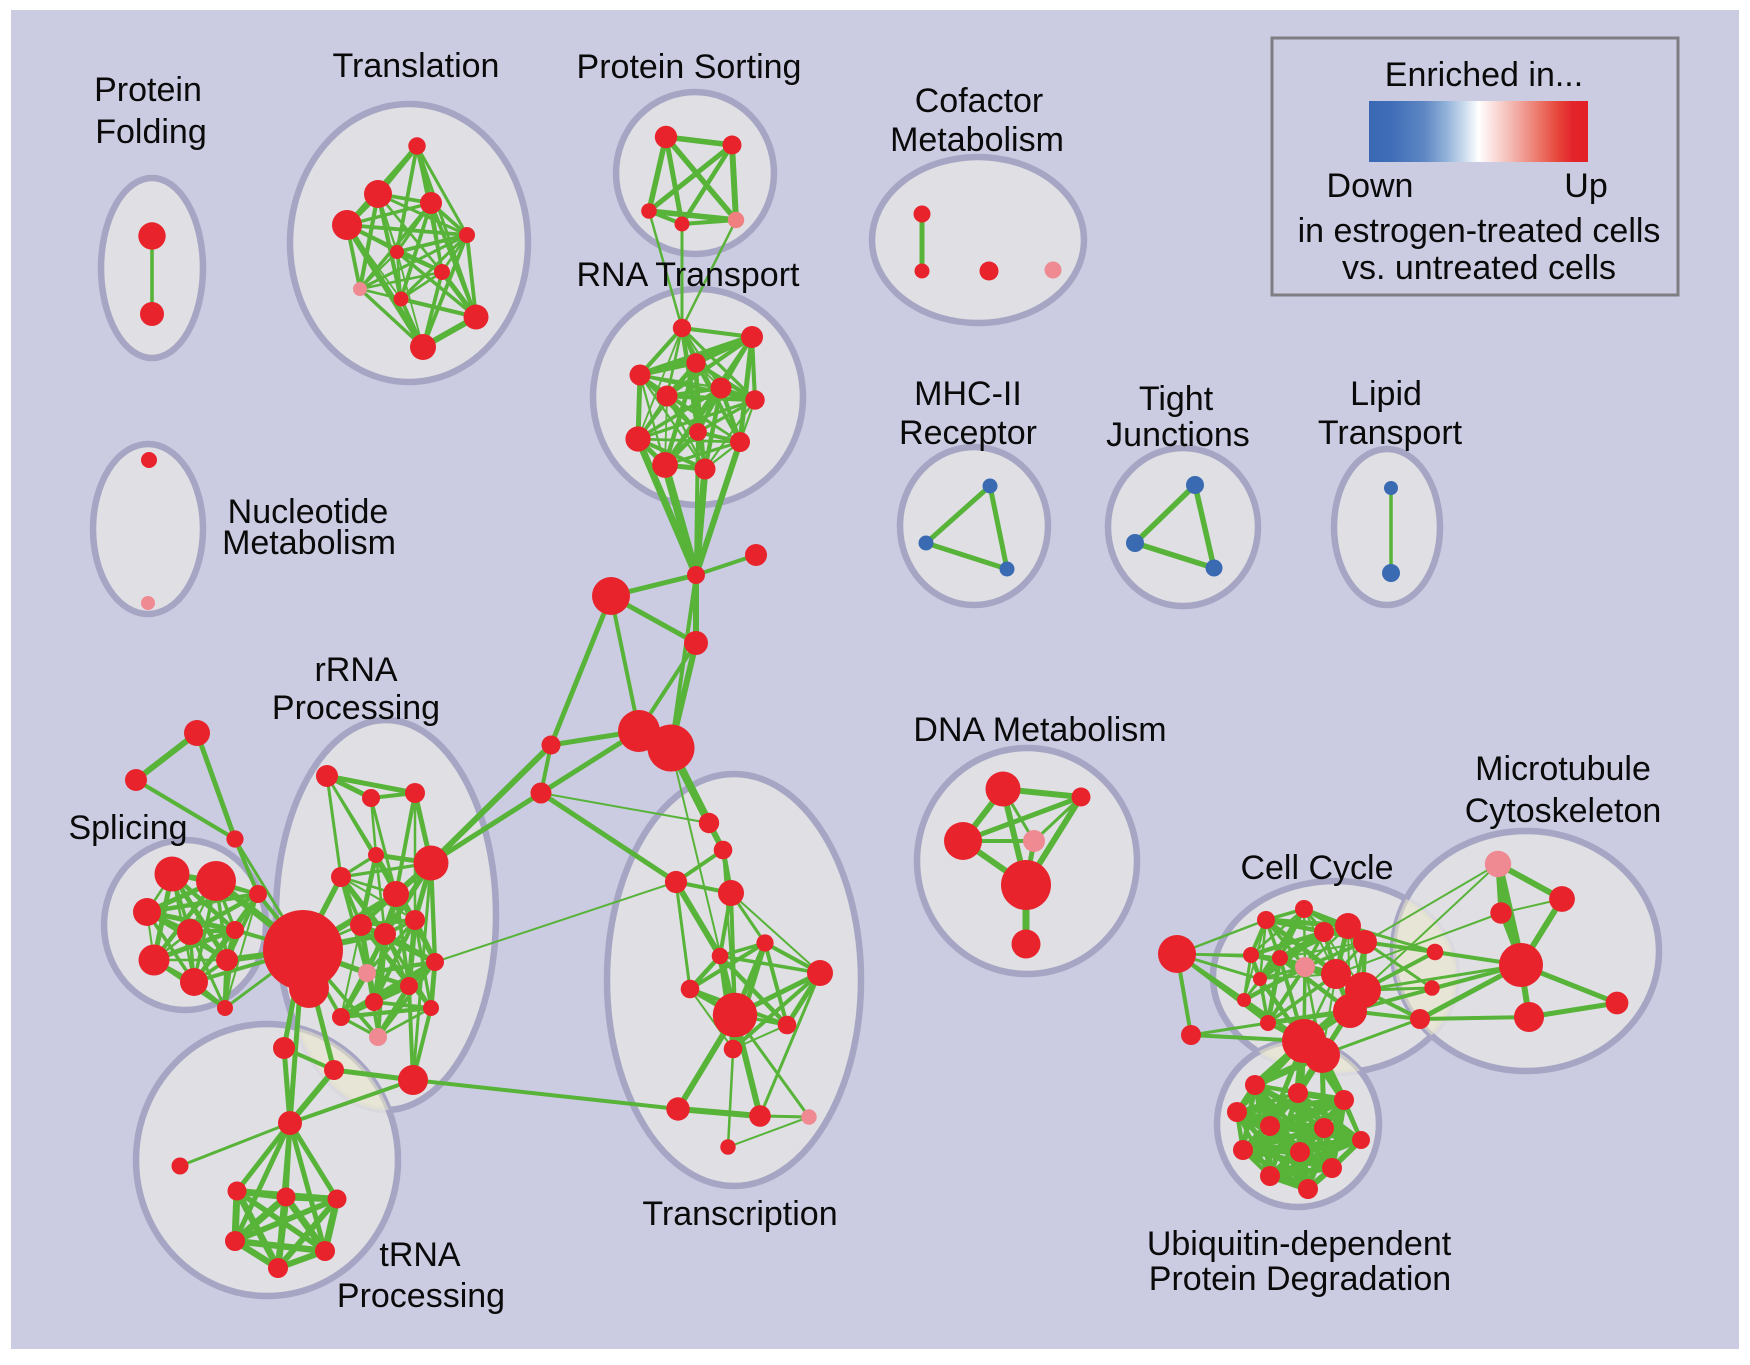 This screenshot has width=1750, height=1365. Describe the element at coordinates (1563, 769) in the screenshot. I see `svg-text: Microtubule` at that location.